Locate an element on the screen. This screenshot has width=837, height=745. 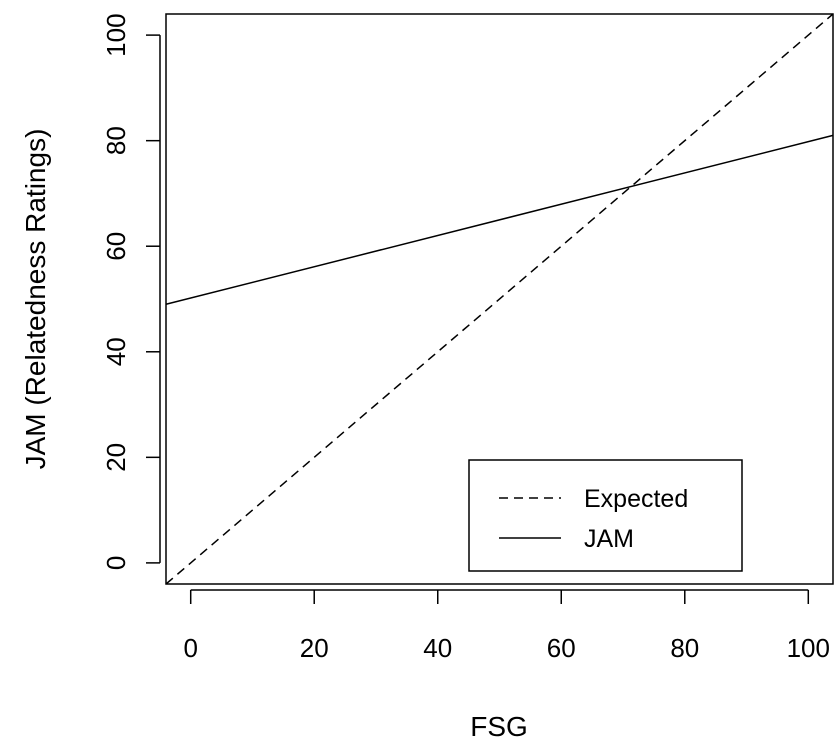
x-tick-label: 40 is located at coordinates (437, 648).